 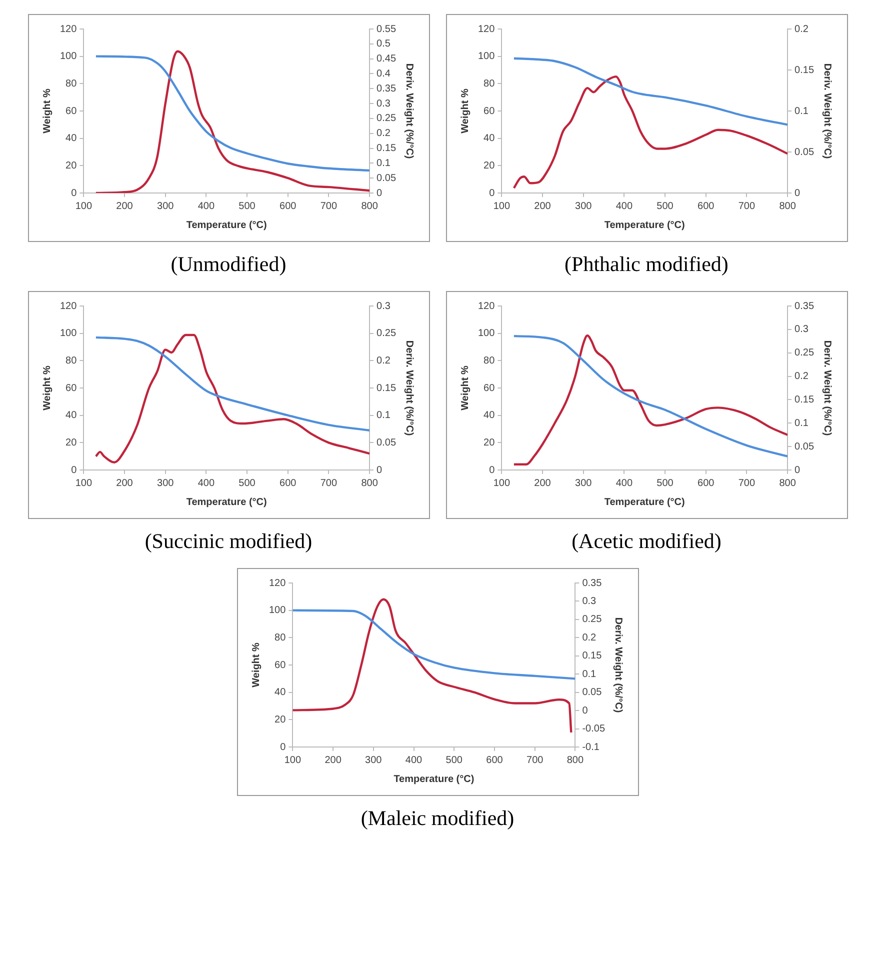 I want to click on y2-tick-label: -0.1, so click(x=591, y=747).